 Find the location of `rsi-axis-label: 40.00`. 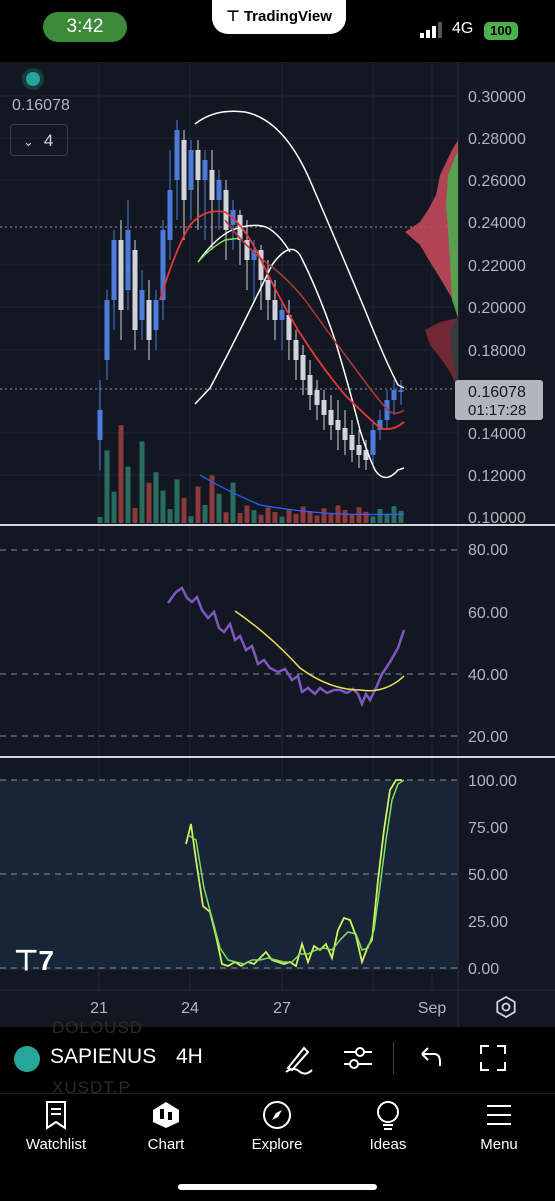

rsi-axis-label: 40.00 is located at coordinates (488, 675).